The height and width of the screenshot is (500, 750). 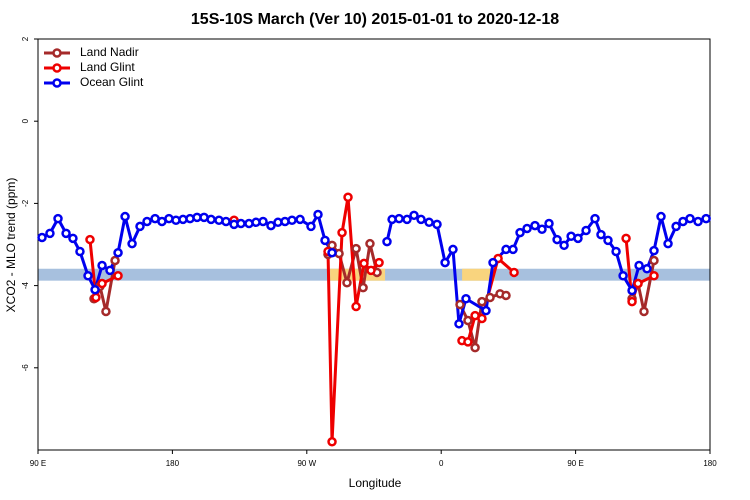 What do you see at coordinates (107, 67) in the screenshot?
I see `legend-label: Land Glint` at bounding box center [107, 67].